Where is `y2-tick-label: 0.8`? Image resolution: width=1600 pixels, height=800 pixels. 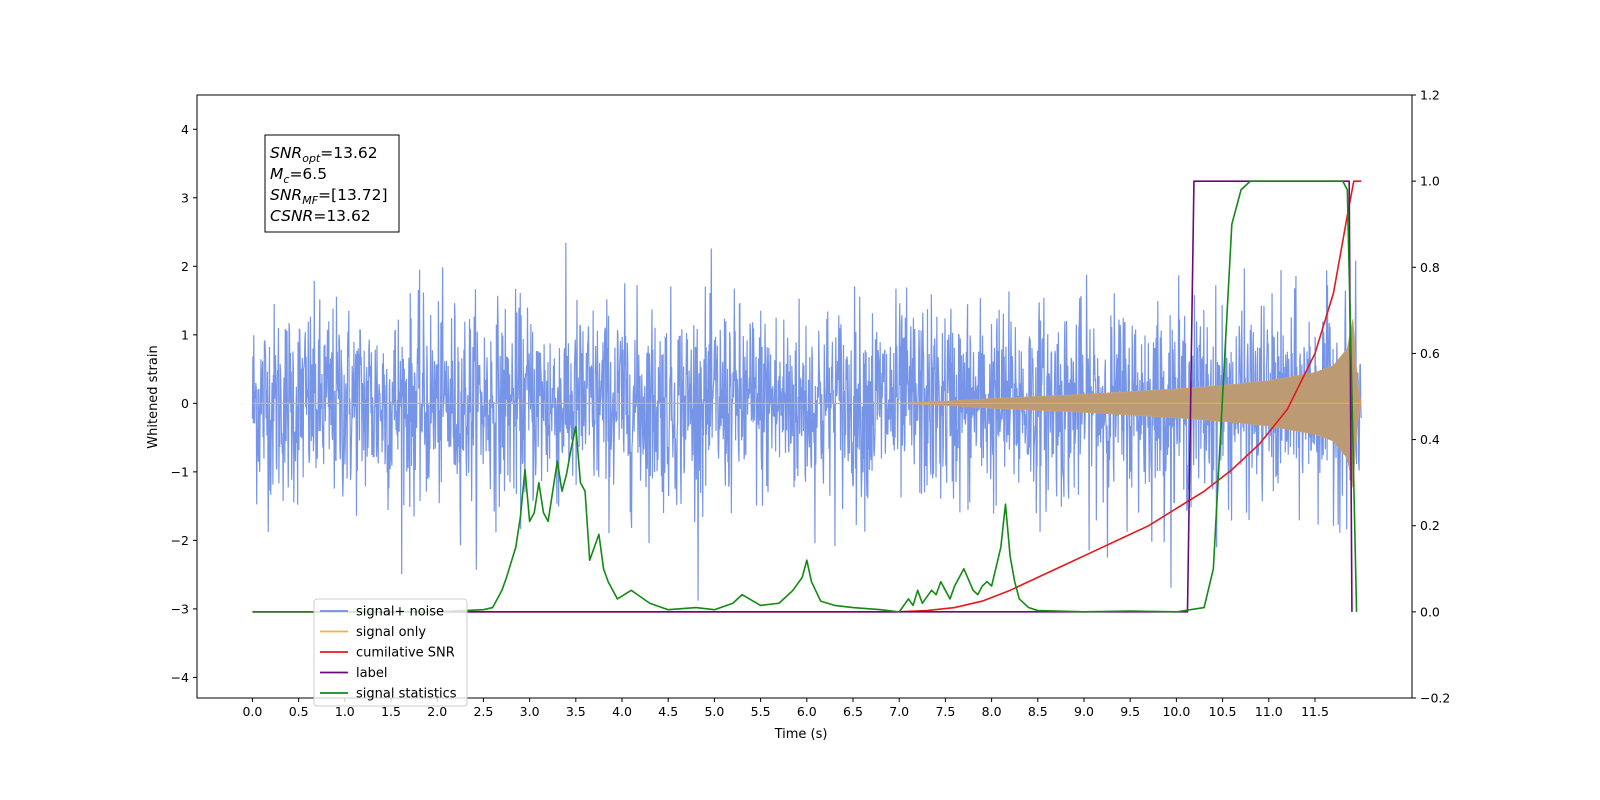 y2-tick-label: 0.8 is located at coordinates (1430, 267).